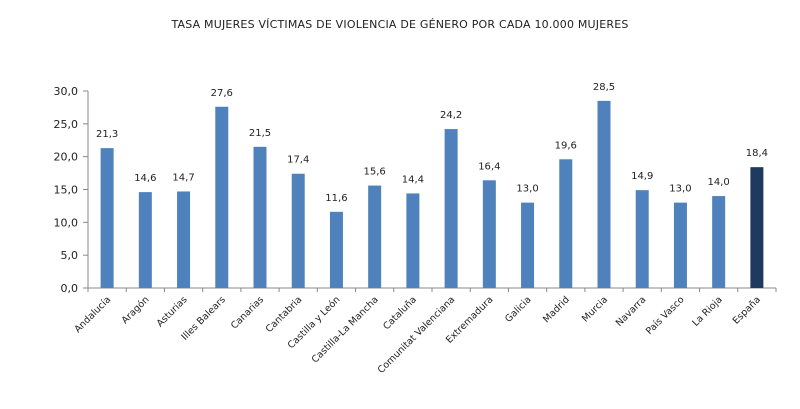  Describe the element at coordinates (66, 222) in the screenshot. I see `y-tick-label: 10,0` at that location.